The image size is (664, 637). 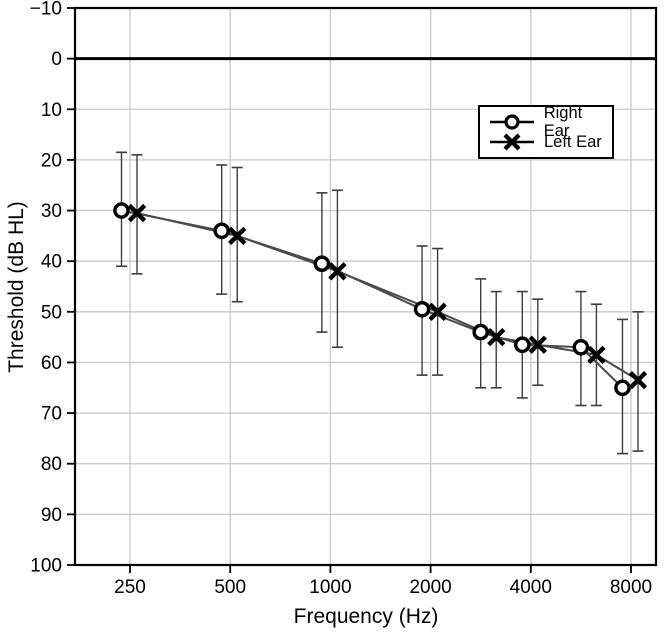 What do you see at coordinates (51, 262) in the screenshot?
I see `y-tick-label: 40` at bounding box center [51, 262].